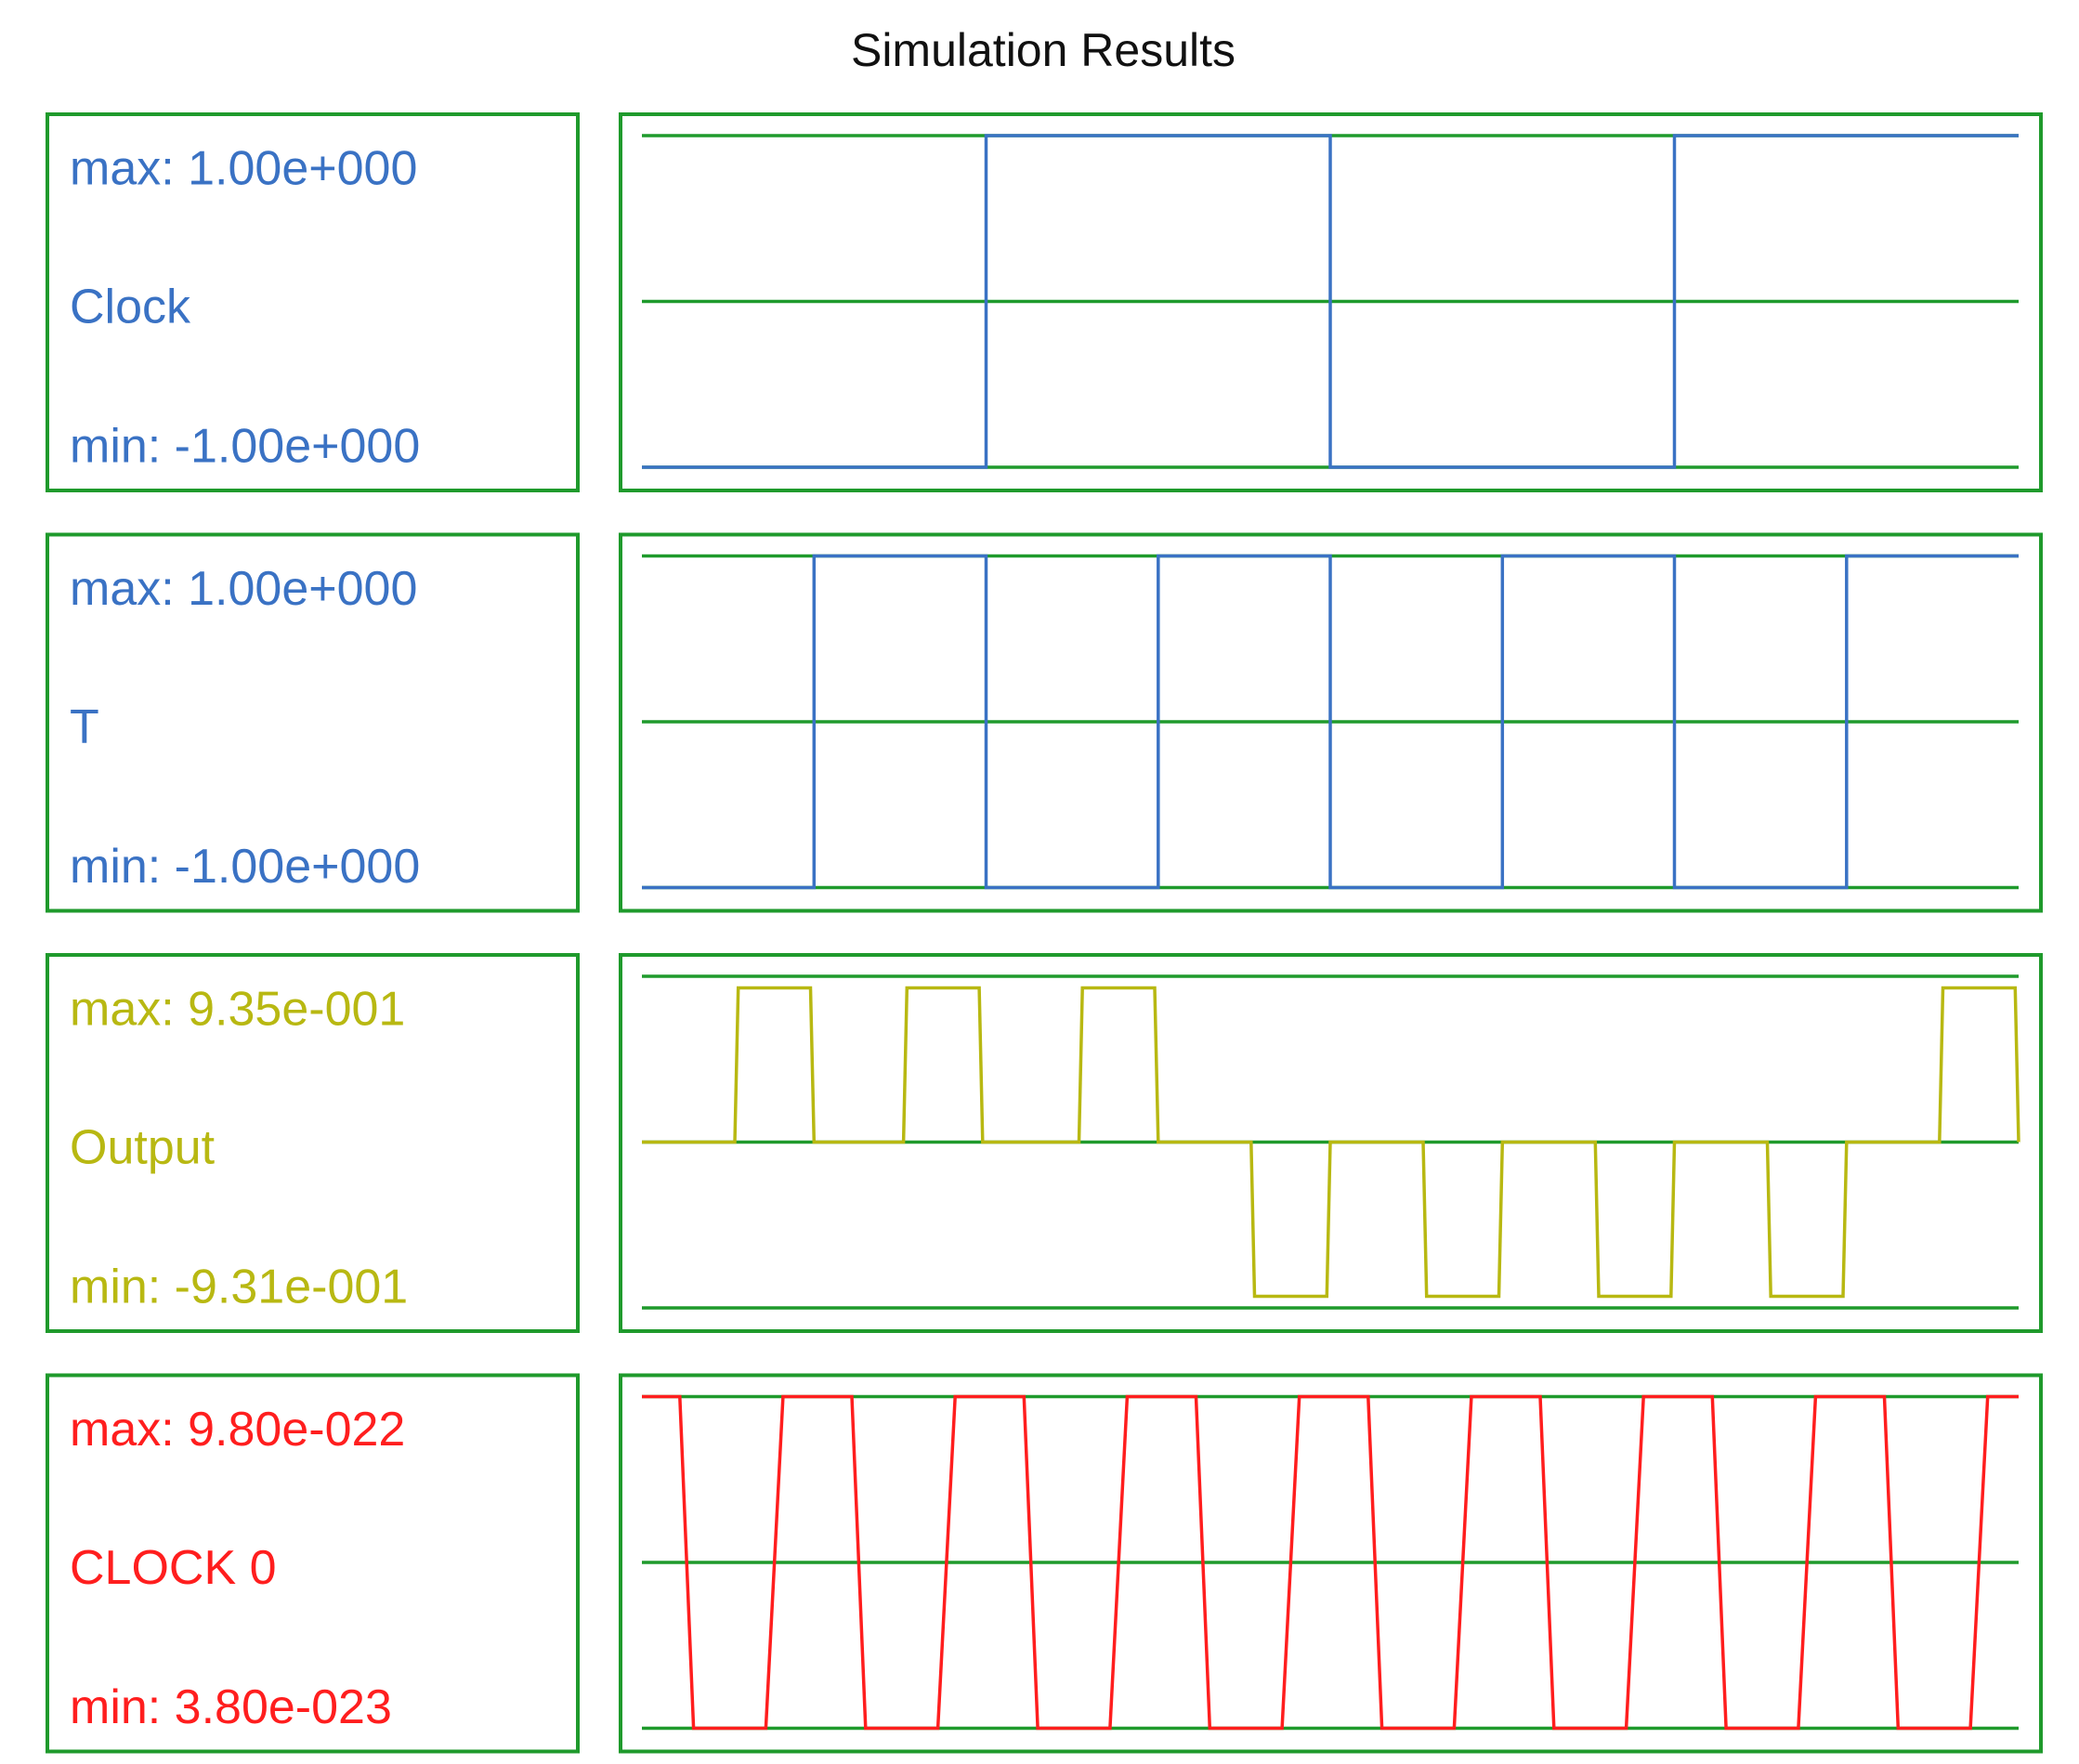 The height and width of the screenshot is (1764, 2079). I want to click on max-label: max: 9.80e-022, so click(237, 1430).